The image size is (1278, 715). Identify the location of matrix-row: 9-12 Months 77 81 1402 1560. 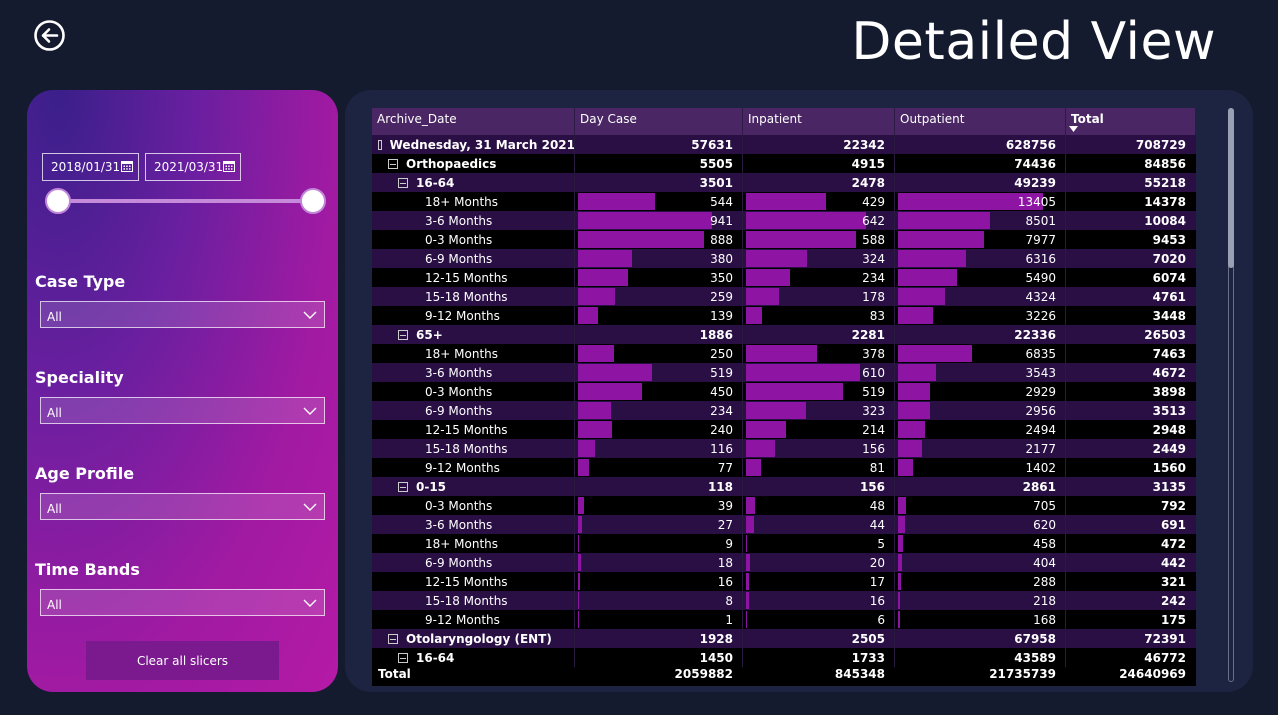
(784, 467).